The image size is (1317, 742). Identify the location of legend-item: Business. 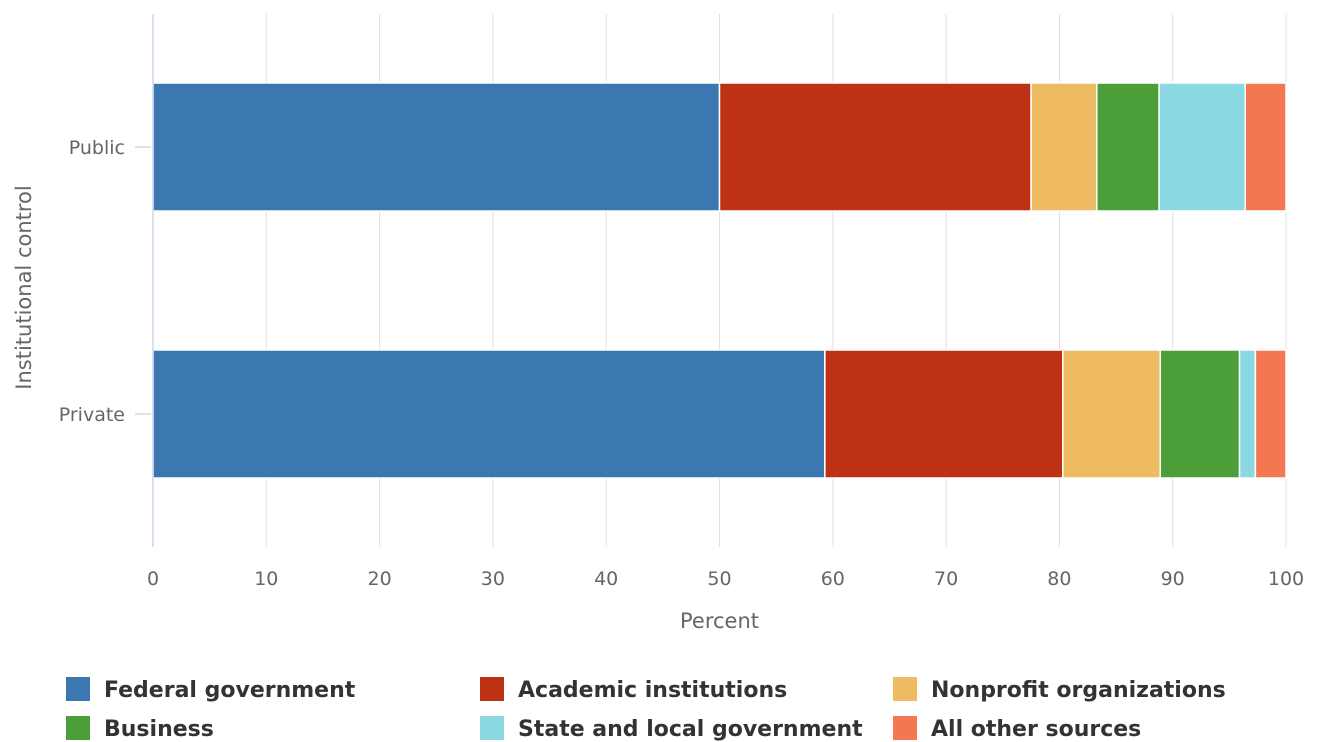
(140, 729).